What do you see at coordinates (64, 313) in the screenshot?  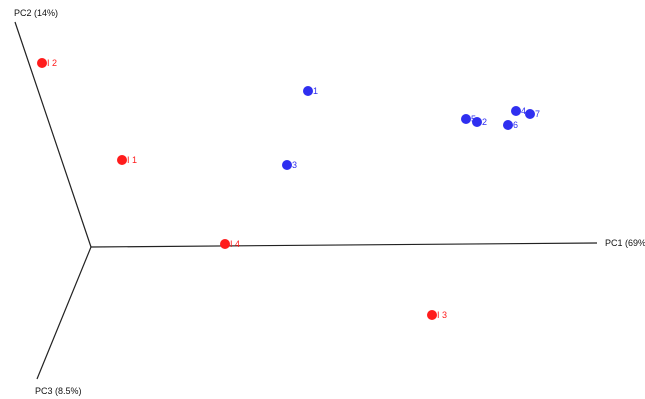 I see `pc3-axis` at bounding box center [64, 313].